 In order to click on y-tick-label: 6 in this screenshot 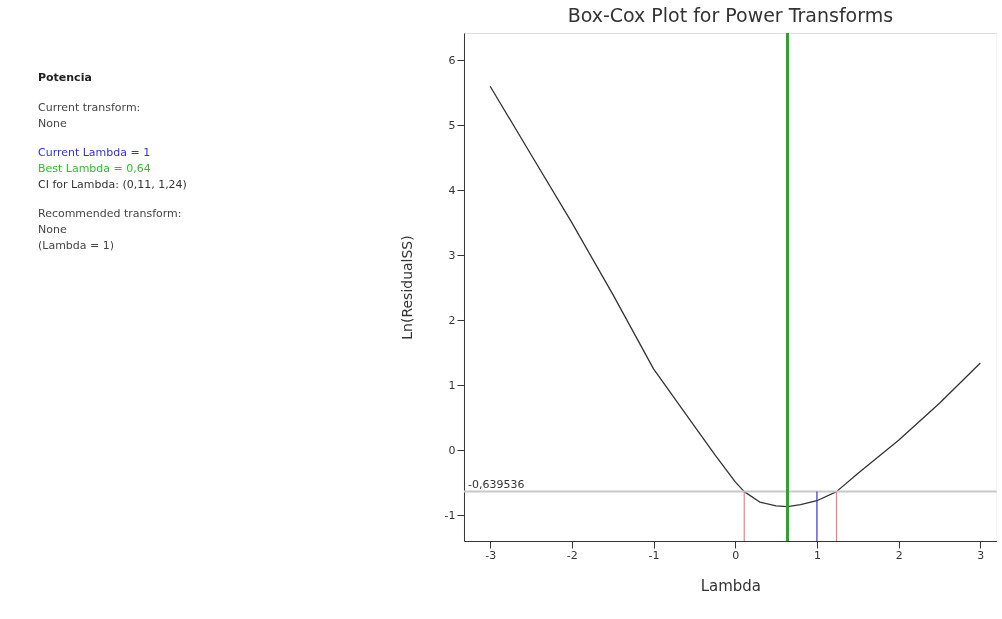, I will do `click(452, 60)`.